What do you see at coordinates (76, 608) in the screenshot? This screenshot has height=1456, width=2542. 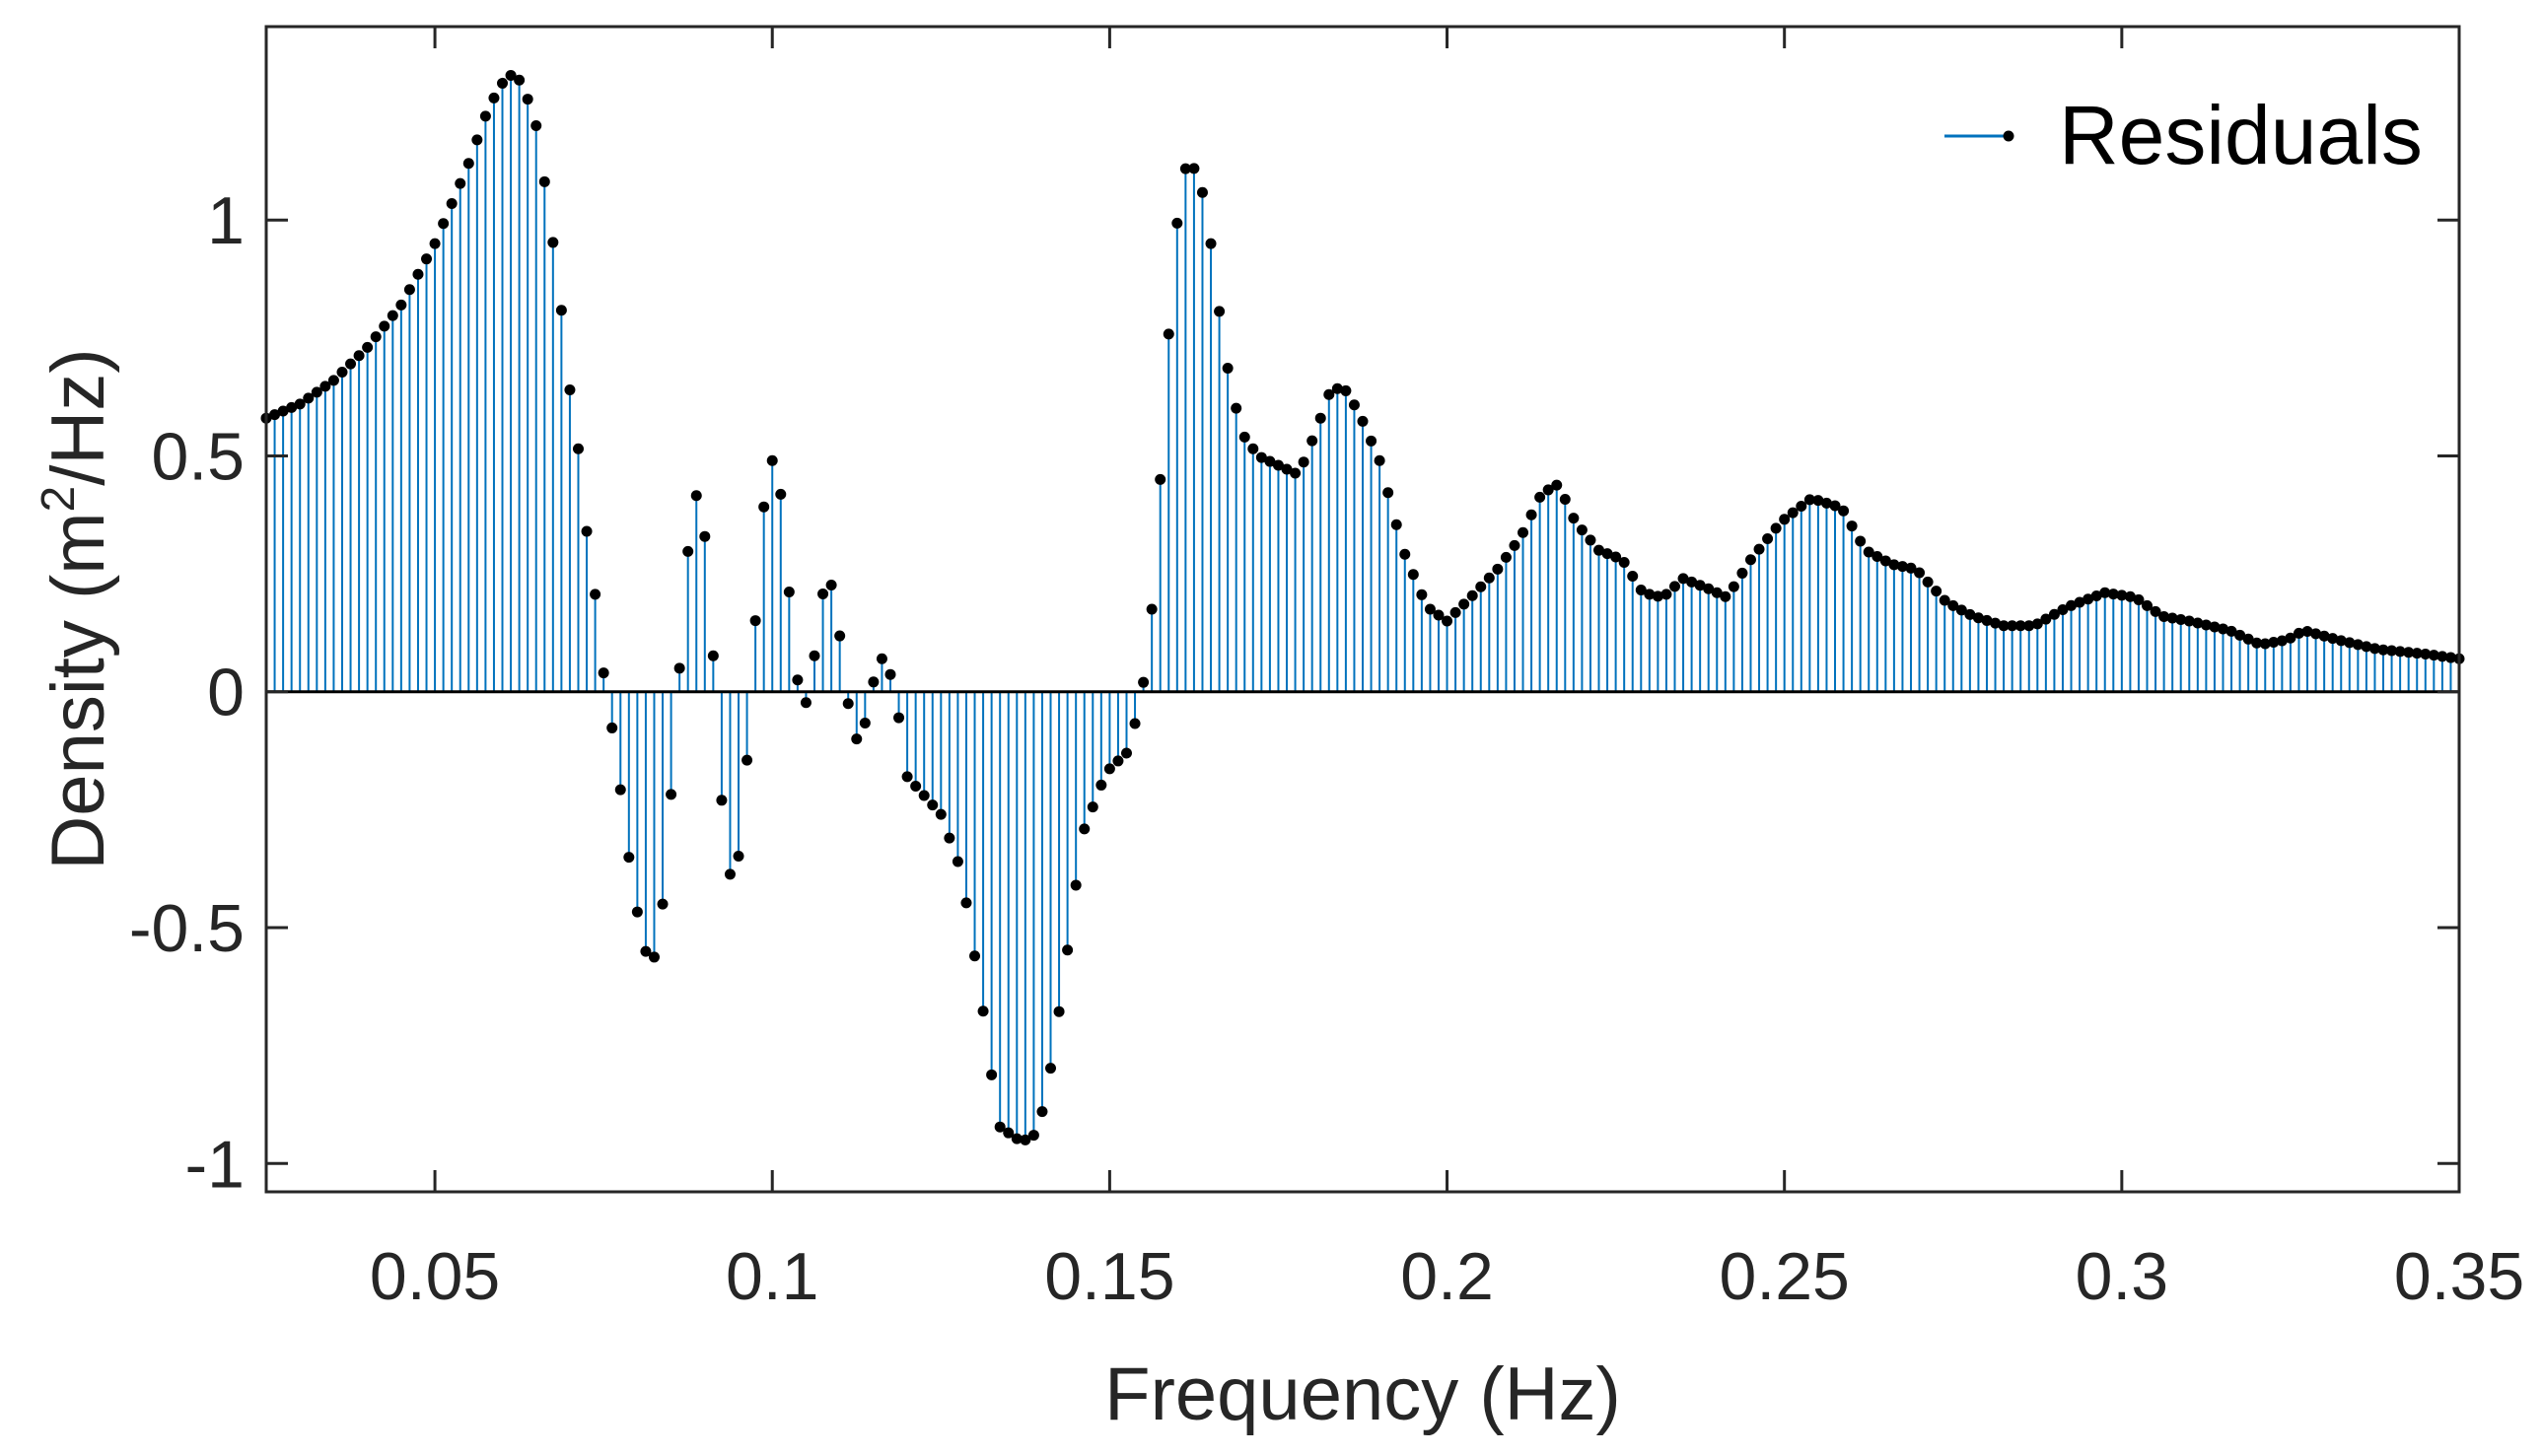 I see `y-axis-label: Density (m2/Hz)` at bounding box center [76, 608].